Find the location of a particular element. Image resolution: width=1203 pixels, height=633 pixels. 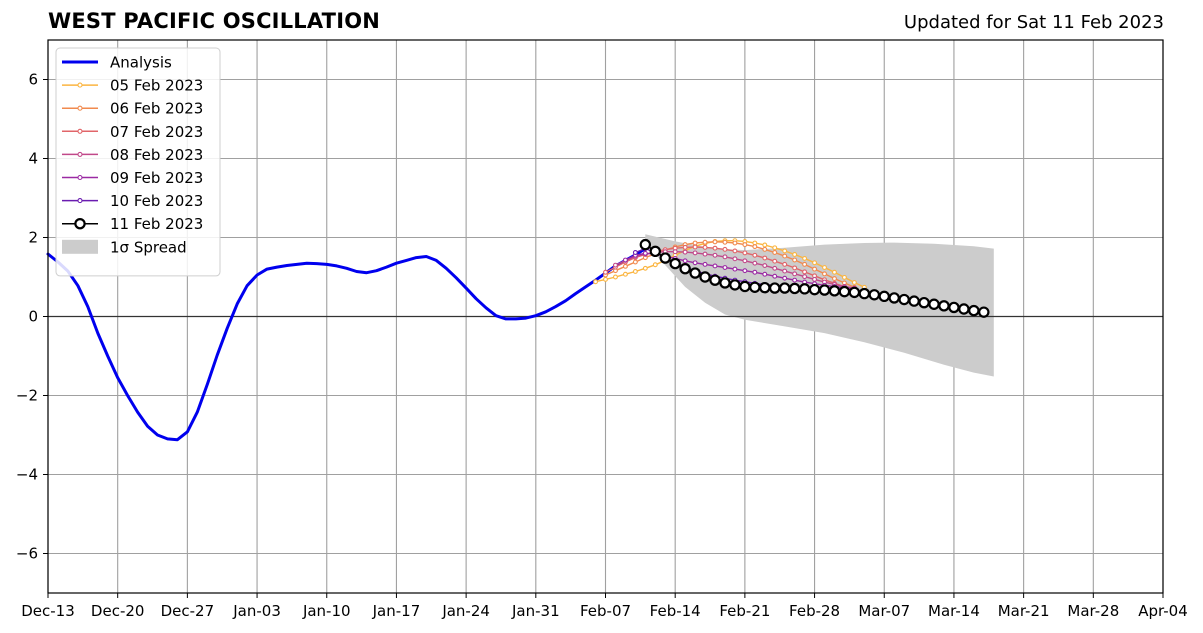

legend-label: 1σ Spread is located at coordinates (148, 247).